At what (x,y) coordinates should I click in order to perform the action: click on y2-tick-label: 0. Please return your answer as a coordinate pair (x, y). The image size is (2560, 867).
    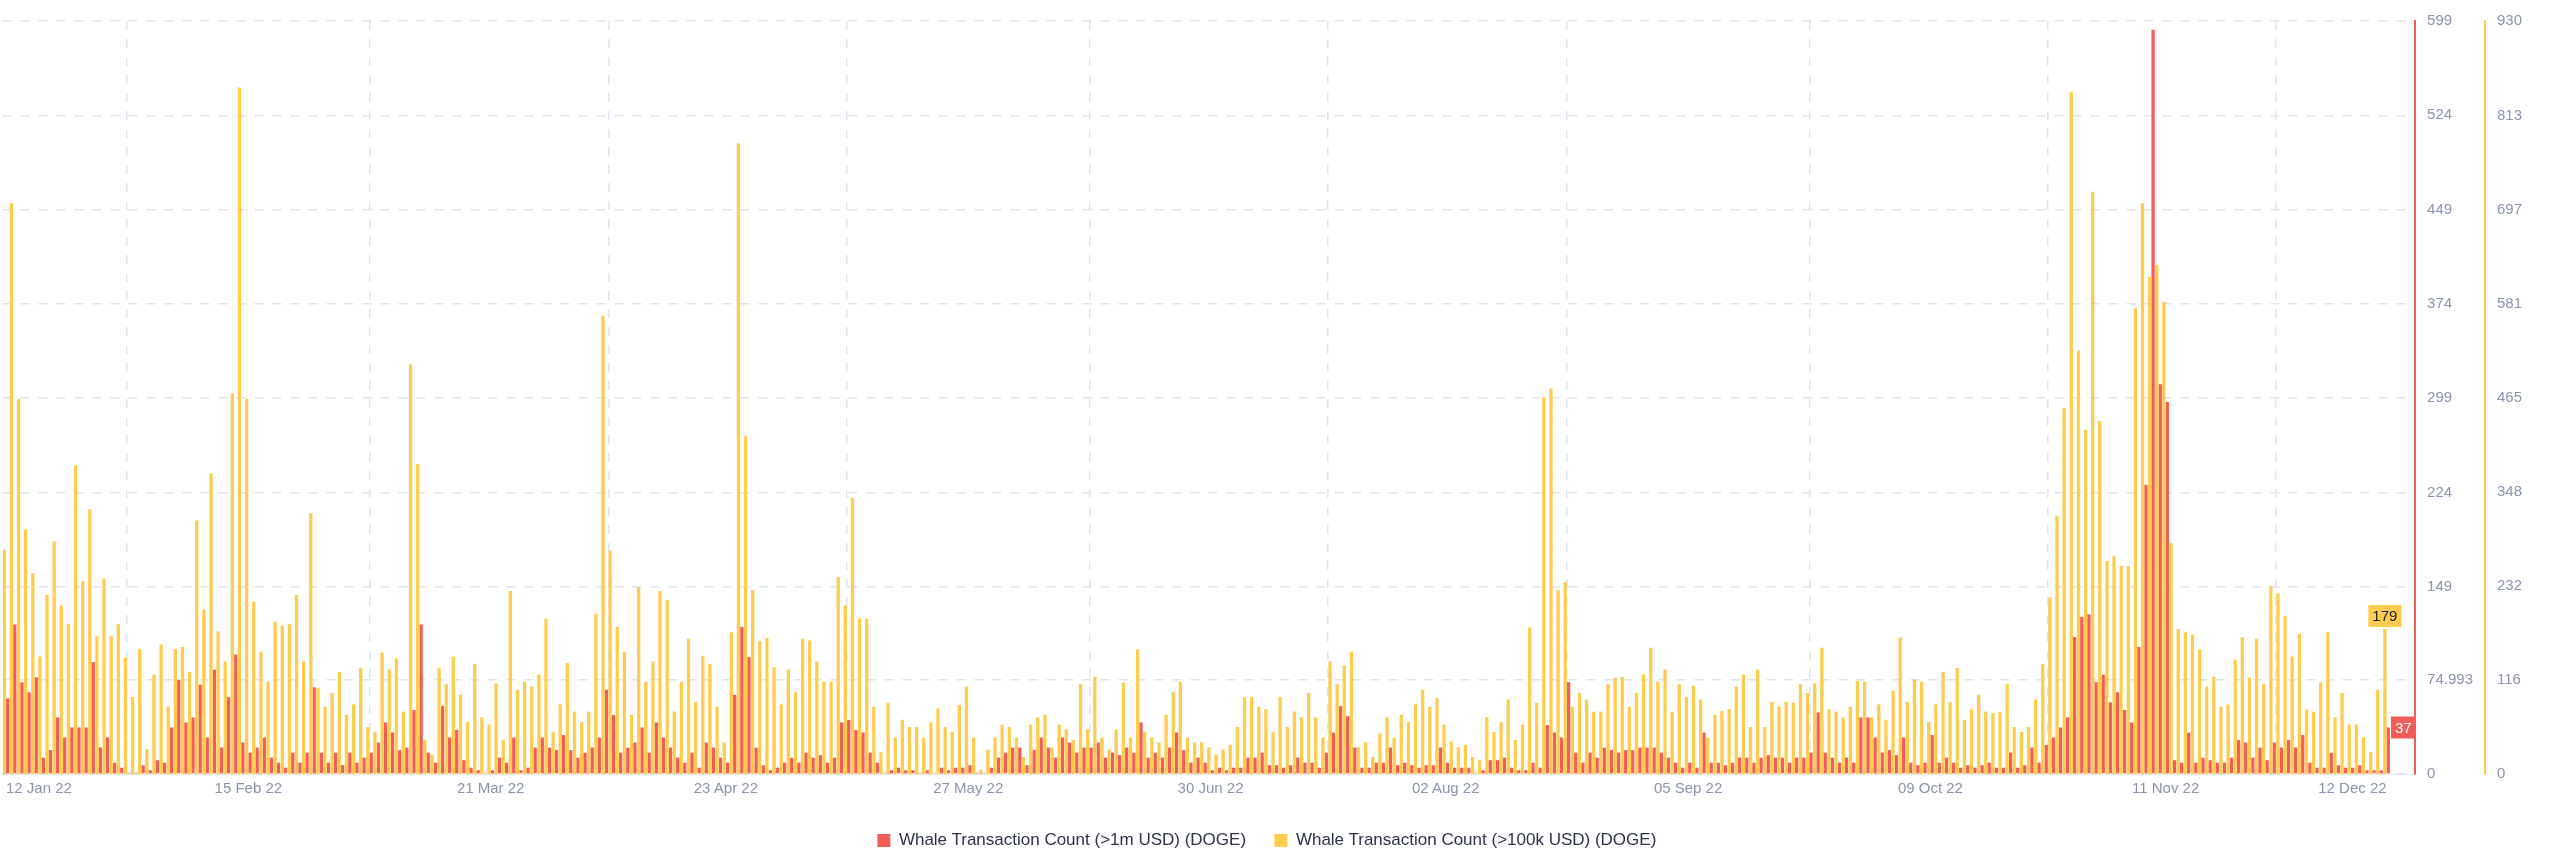
    Looking at the image, I should click on (2501, 773).